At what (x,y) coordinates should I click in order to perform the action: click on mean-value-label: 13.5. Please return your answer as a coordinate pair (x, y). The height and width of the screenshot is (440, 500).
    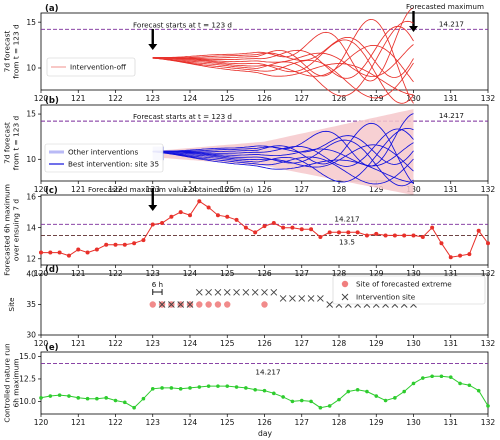
    Looking at the image, I should click on (347, 241).